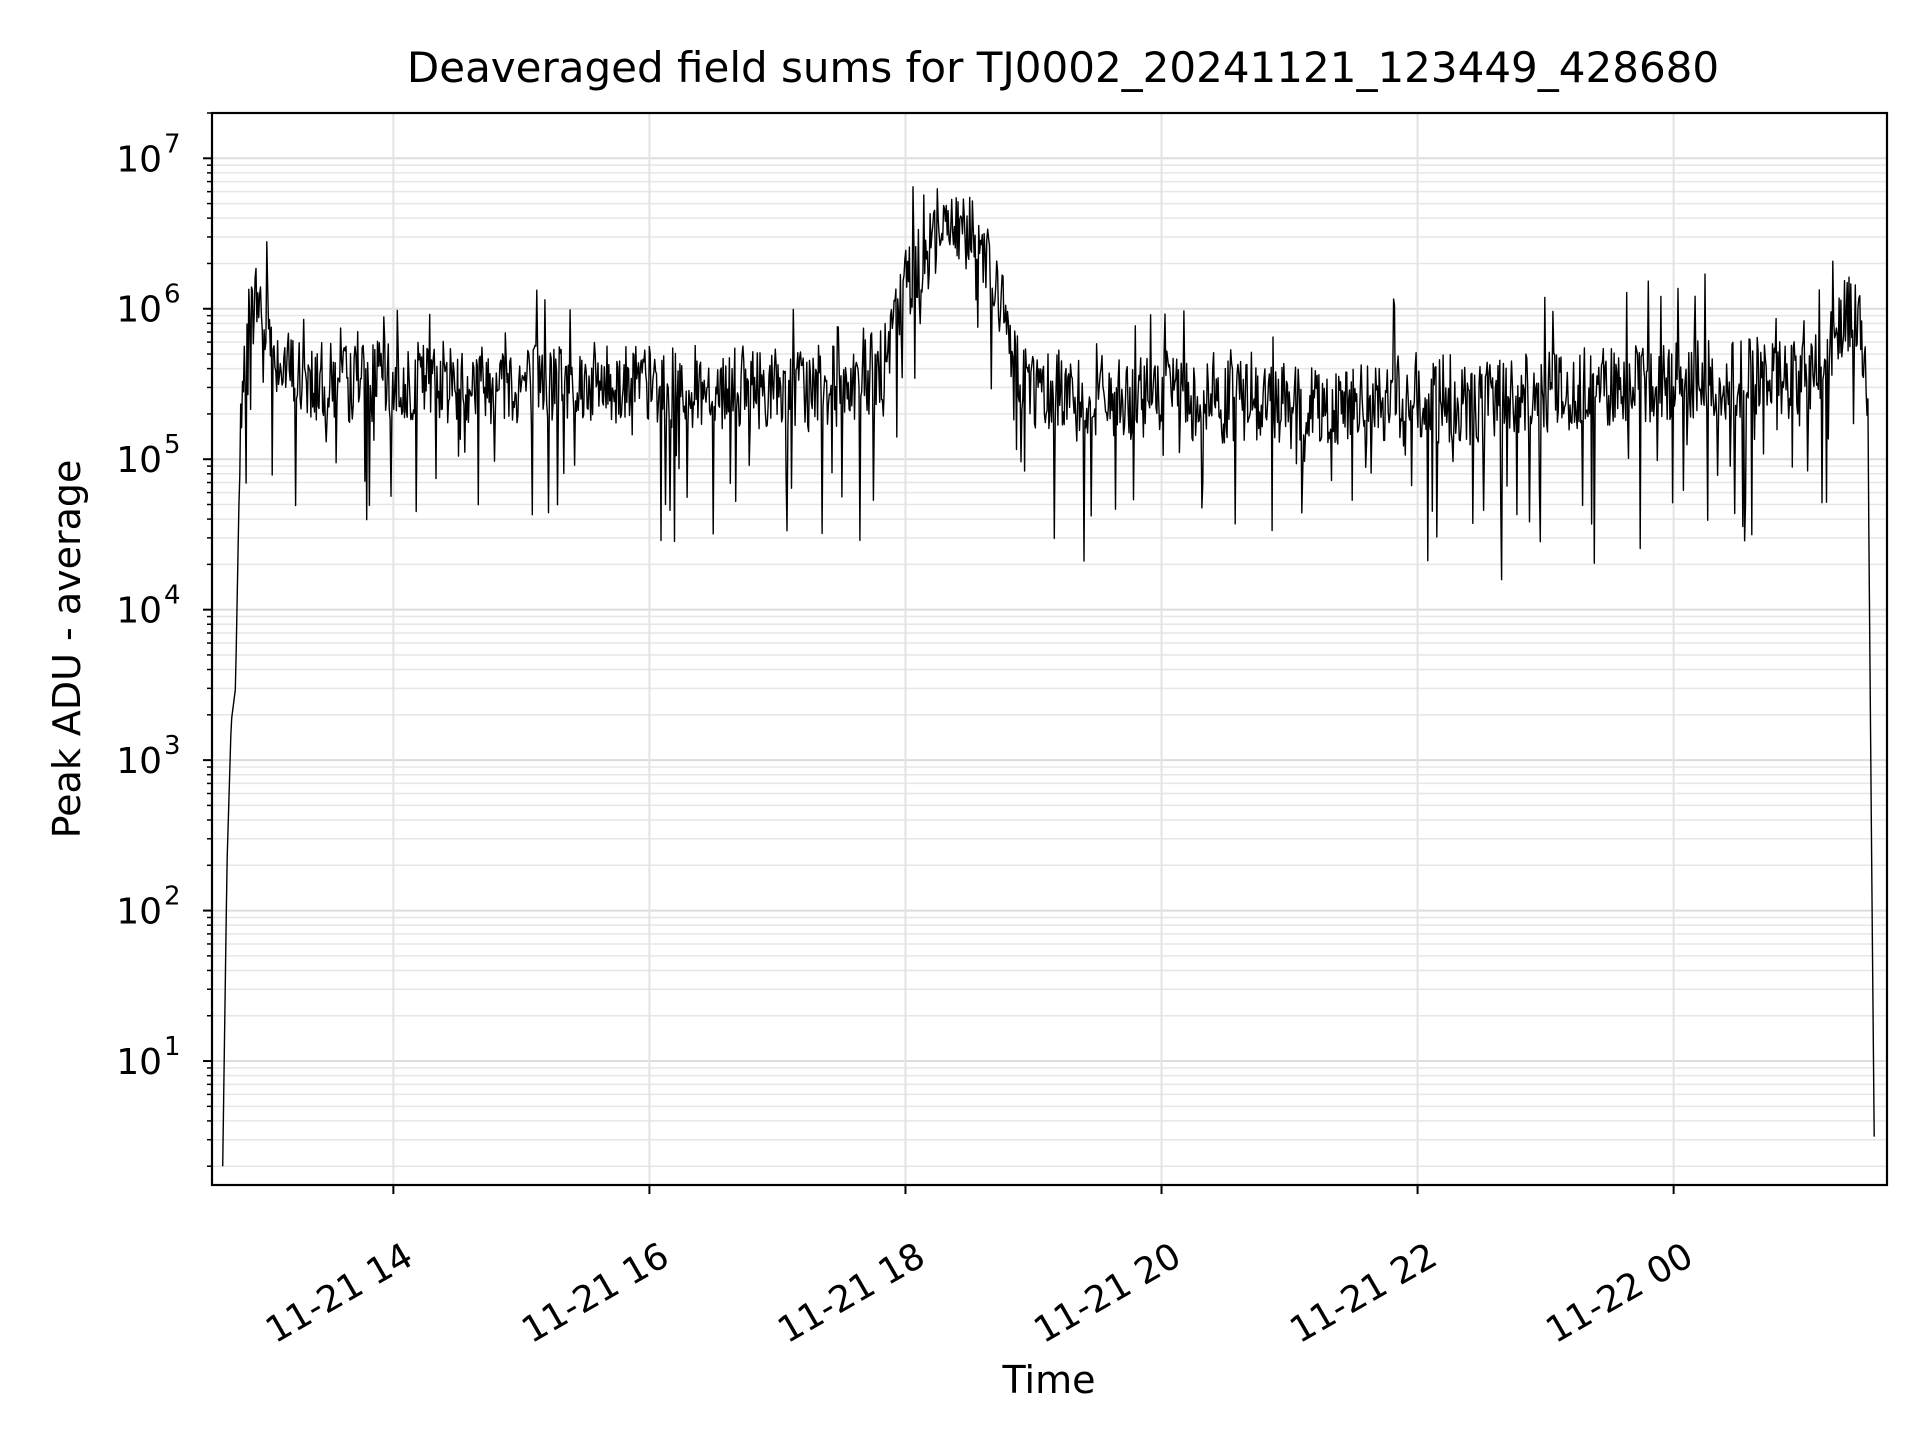 The image size is (1920, 1440). What do you see at coordinates (1049, 1380) in the screenshot?
I see `x-axis-label: Time` at bounding box center [1049, 1380].